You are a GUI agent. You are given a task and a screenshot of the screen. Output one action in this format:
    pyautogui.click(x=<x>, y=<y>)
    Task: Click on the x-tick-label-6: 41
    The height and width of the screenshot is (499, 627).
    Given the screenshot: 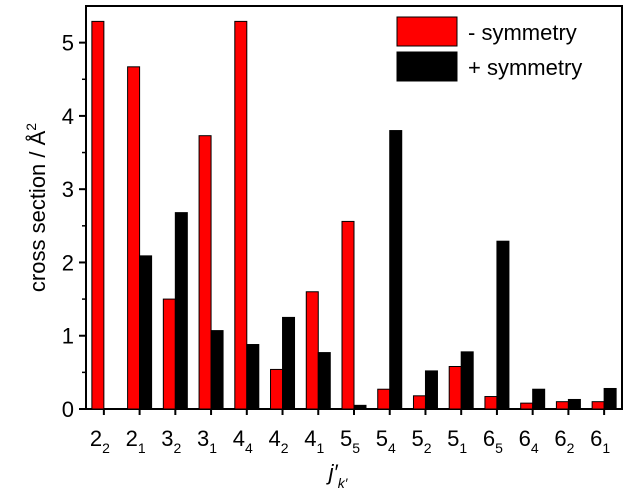 What is the action you would take?
    pyautogui.click(x=314, y=441)
    